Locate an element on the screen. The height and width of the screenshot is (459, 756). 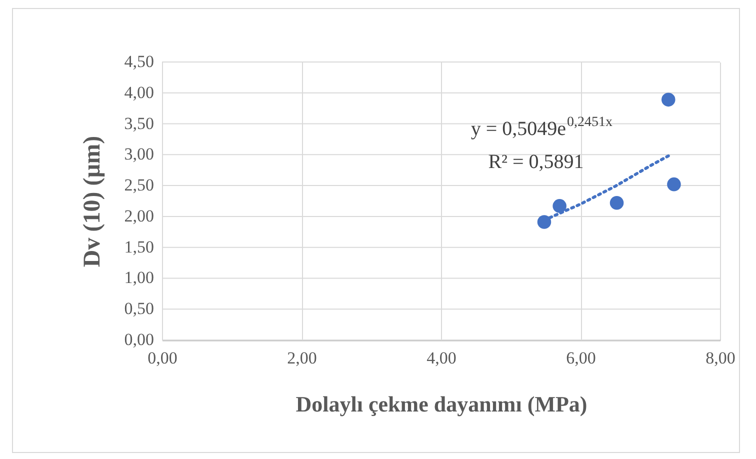
x-tick-label: 2,00 is located at coordinates (302, 358).